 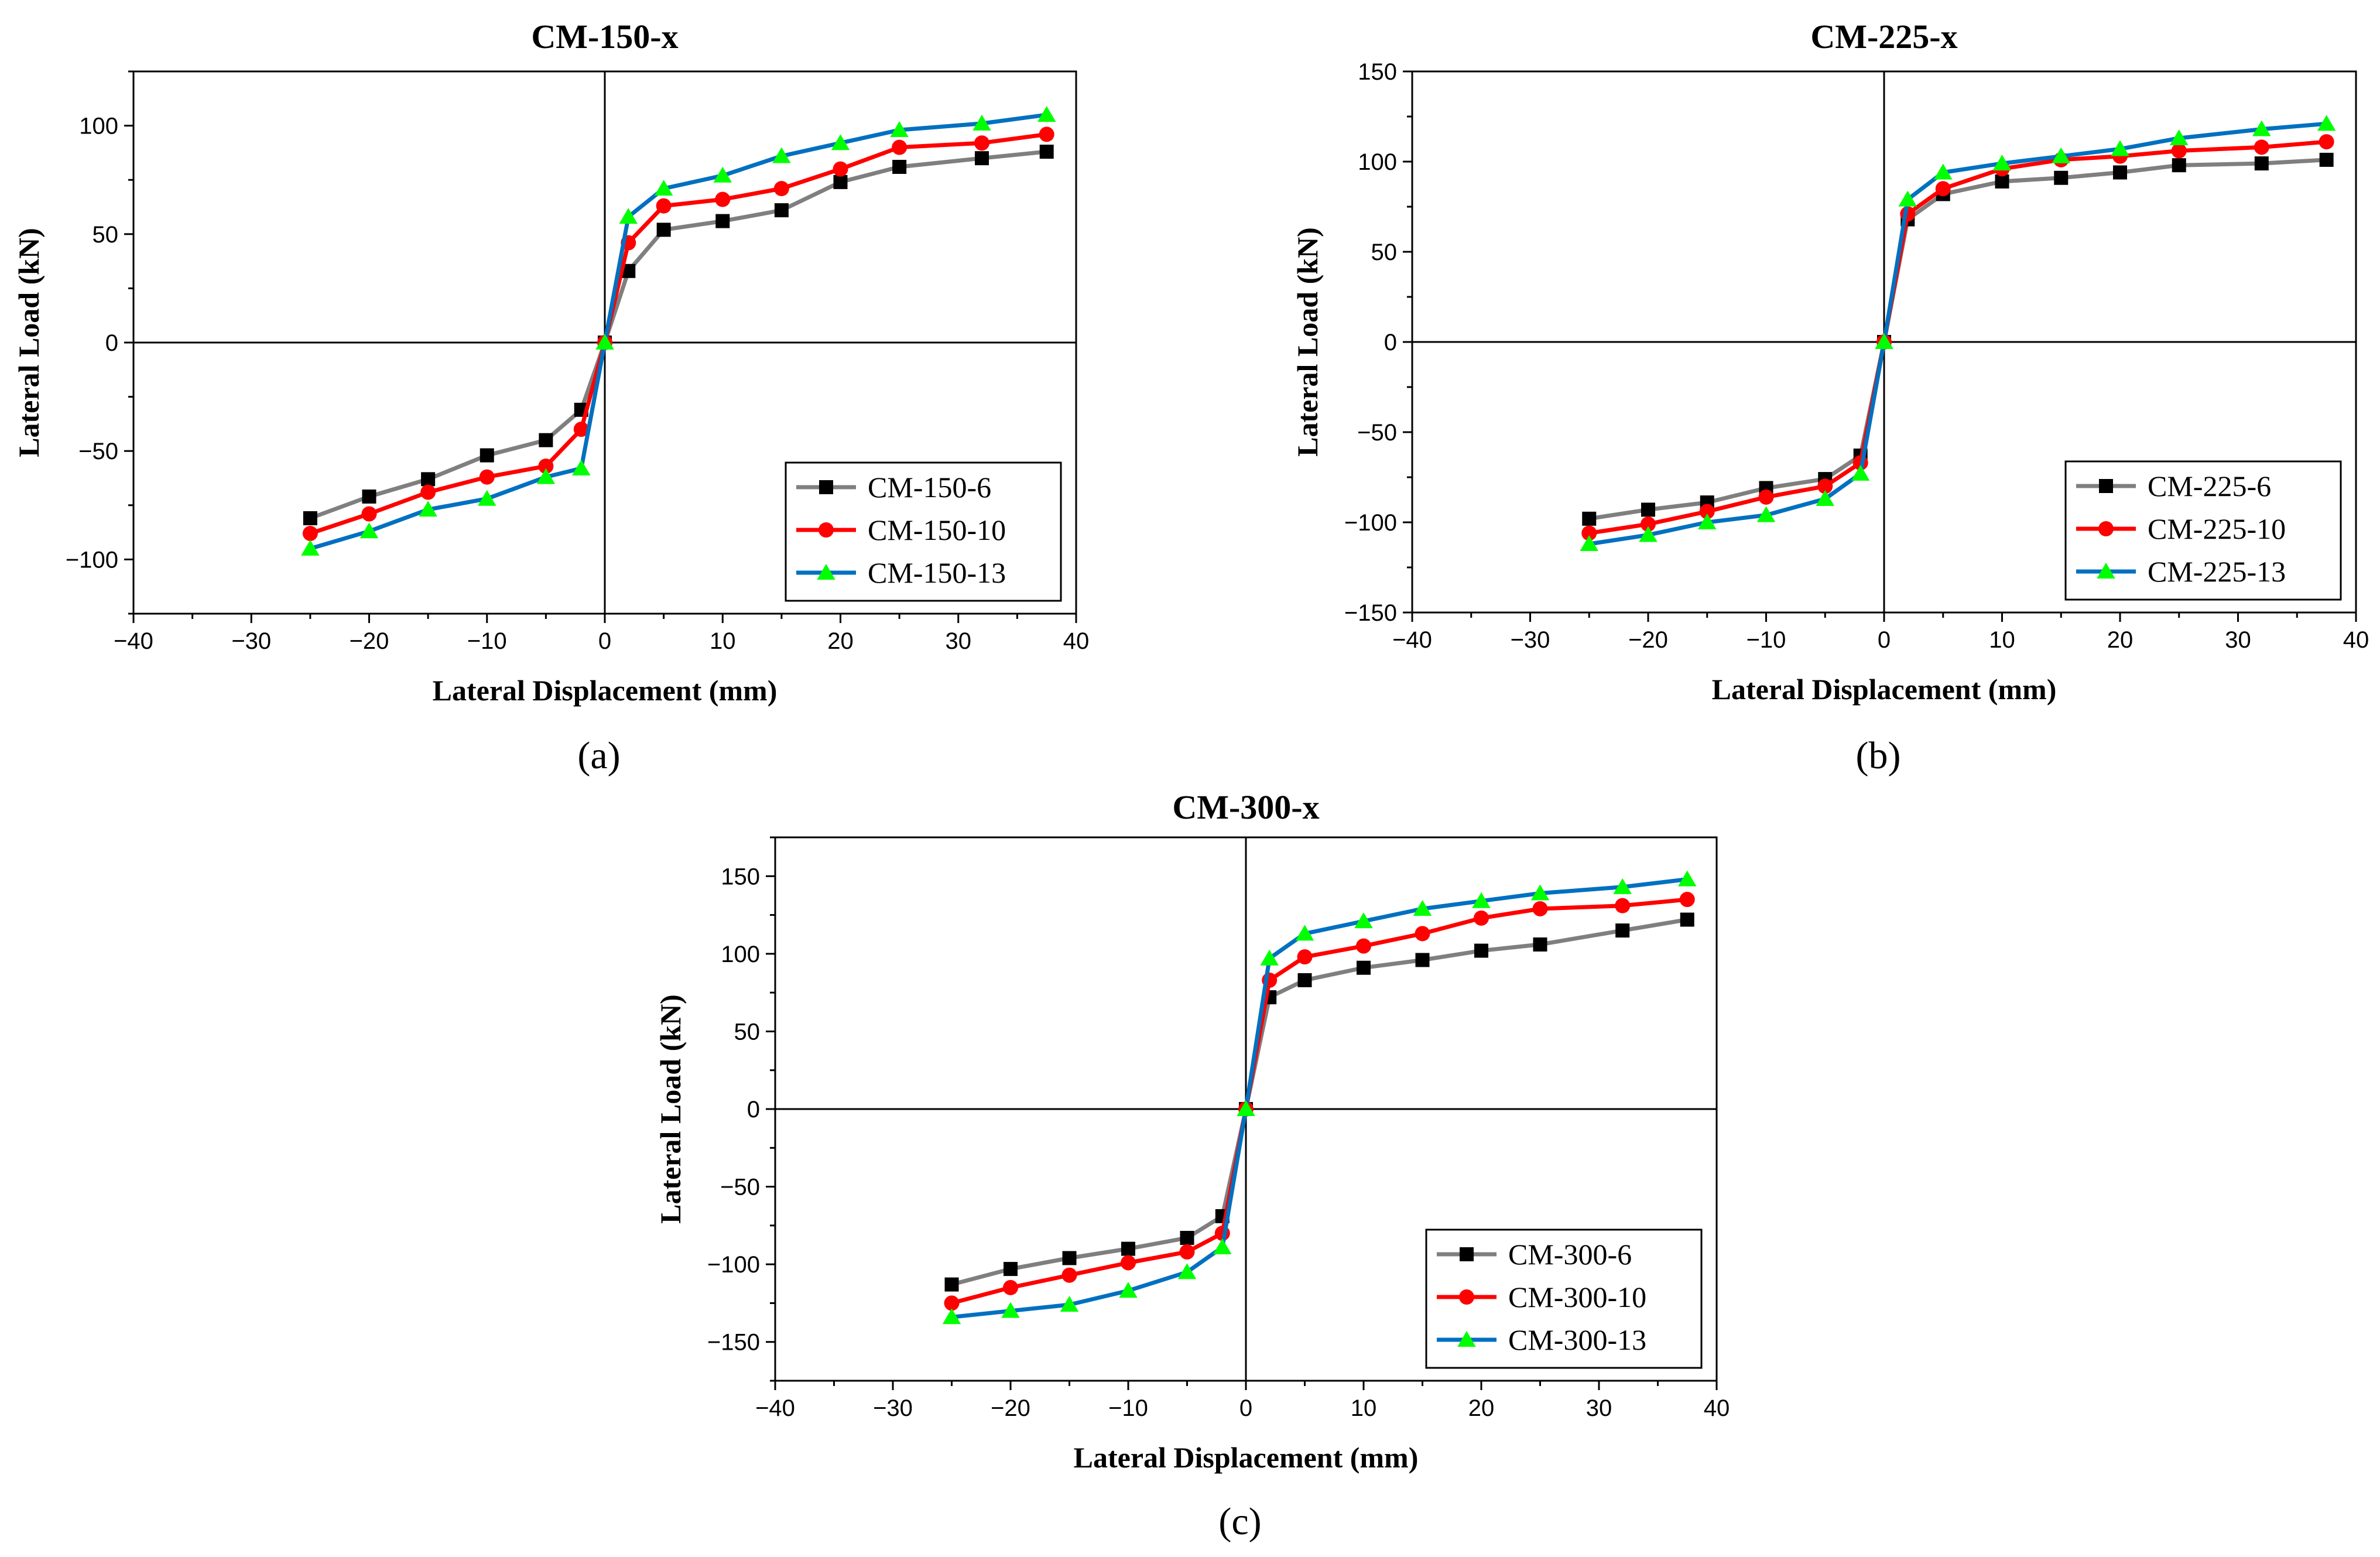 What do you see at coordinates (937, 530) in the screenshot?
I see `legend-entry: CM-150-10` at bounding box center [937, 530].